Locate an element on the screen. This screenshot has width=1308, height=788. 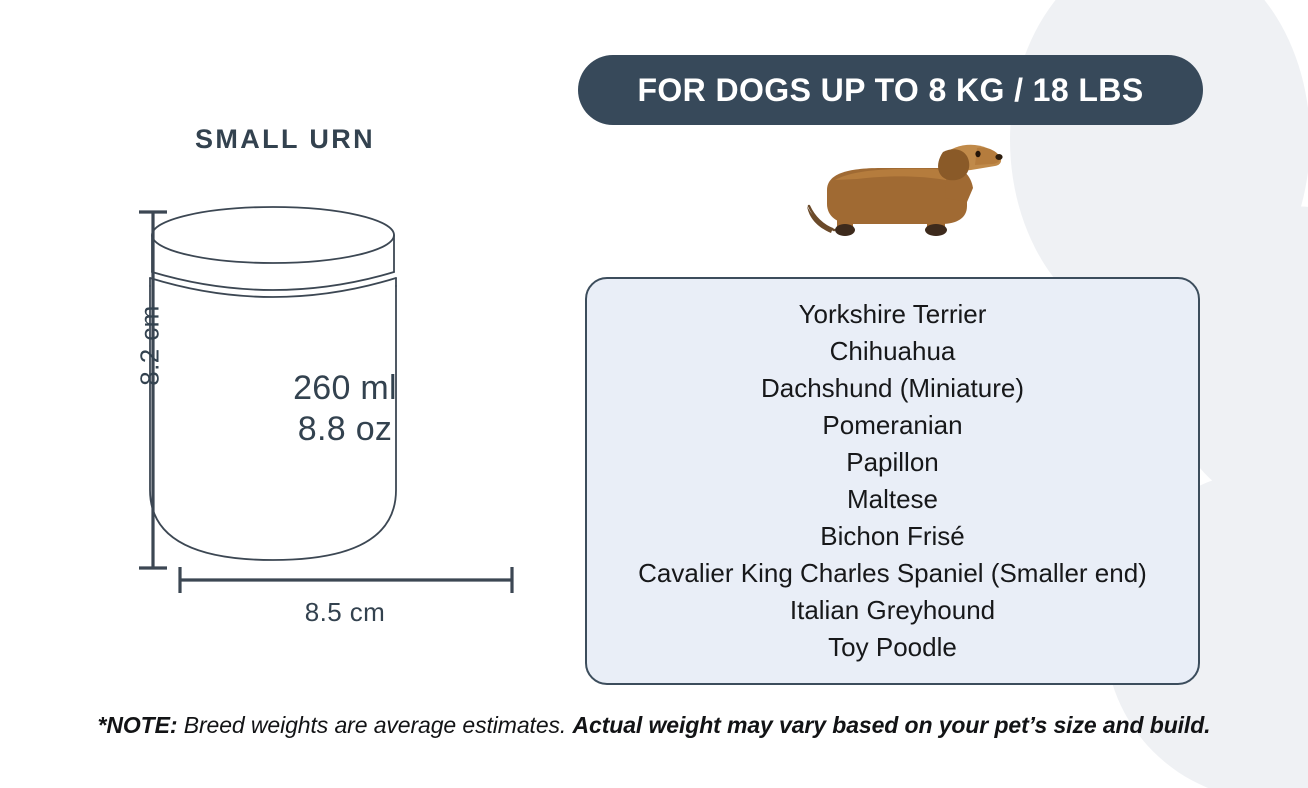
urn-volume-text: 260 ml 8.8 oz is located at coordinates (345, 409).